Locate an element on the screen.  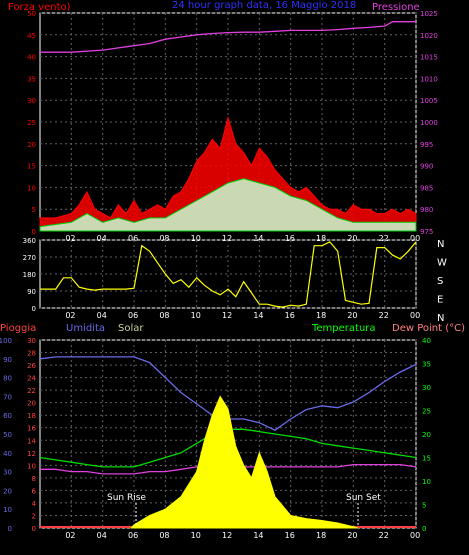
wind-x-tick: 16 is located at coordinates (290, 238).